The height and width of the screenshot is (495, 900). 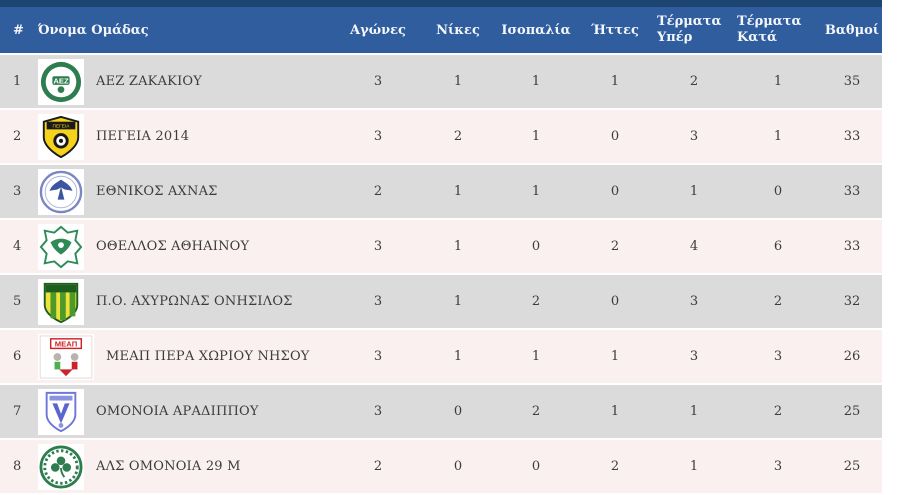 What do you see at coordinates (17, 356) in the screenshot?
I see `position-value: 6` at bounding box center [17, 356].